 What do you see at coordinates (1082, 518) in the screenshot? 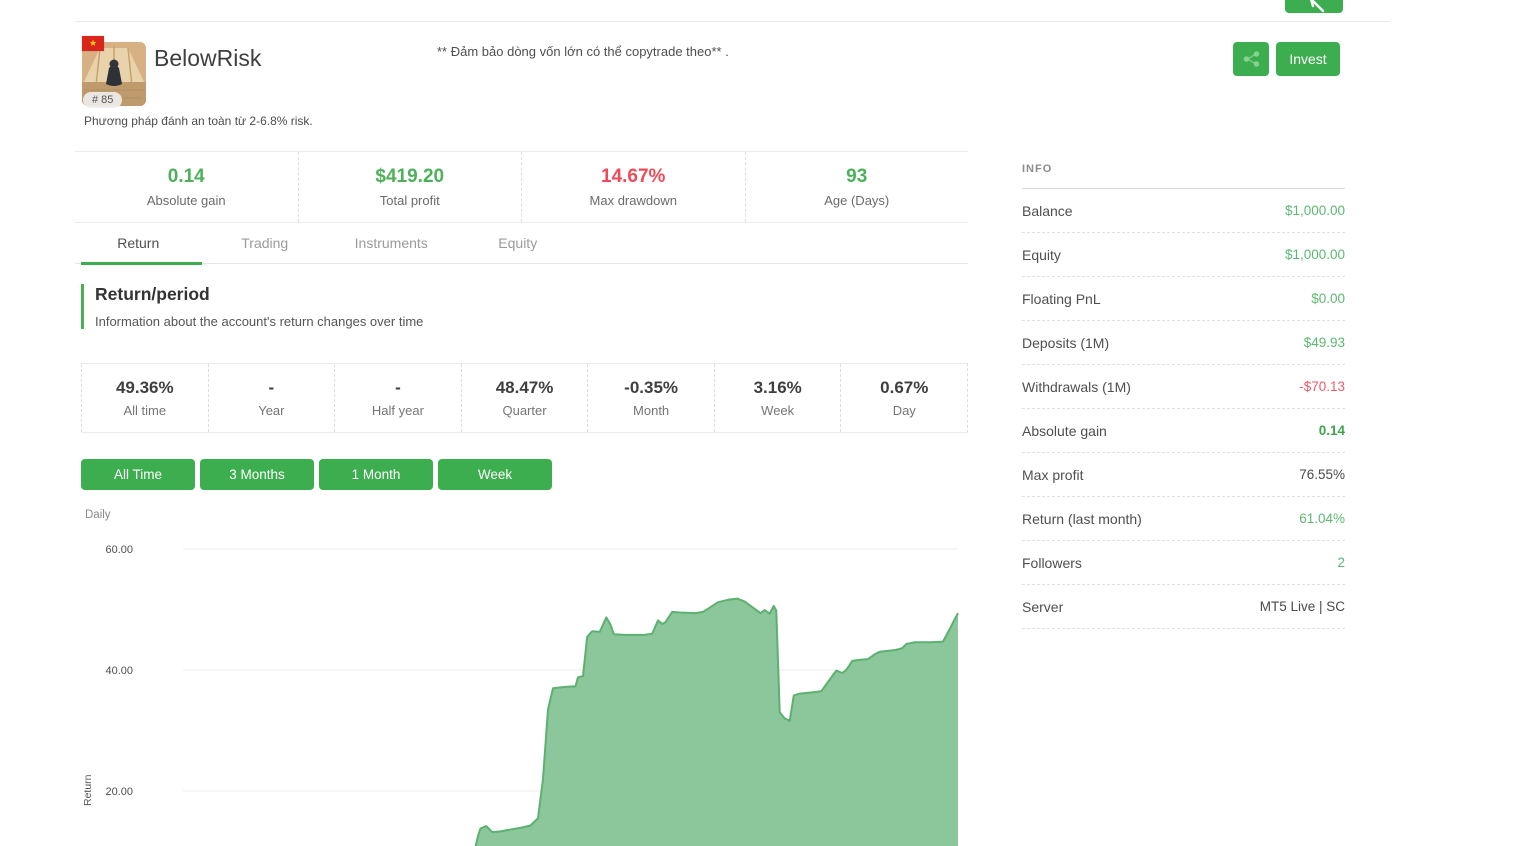
I see `info-label: Return (last month)` at bounding box center [1082, 518].